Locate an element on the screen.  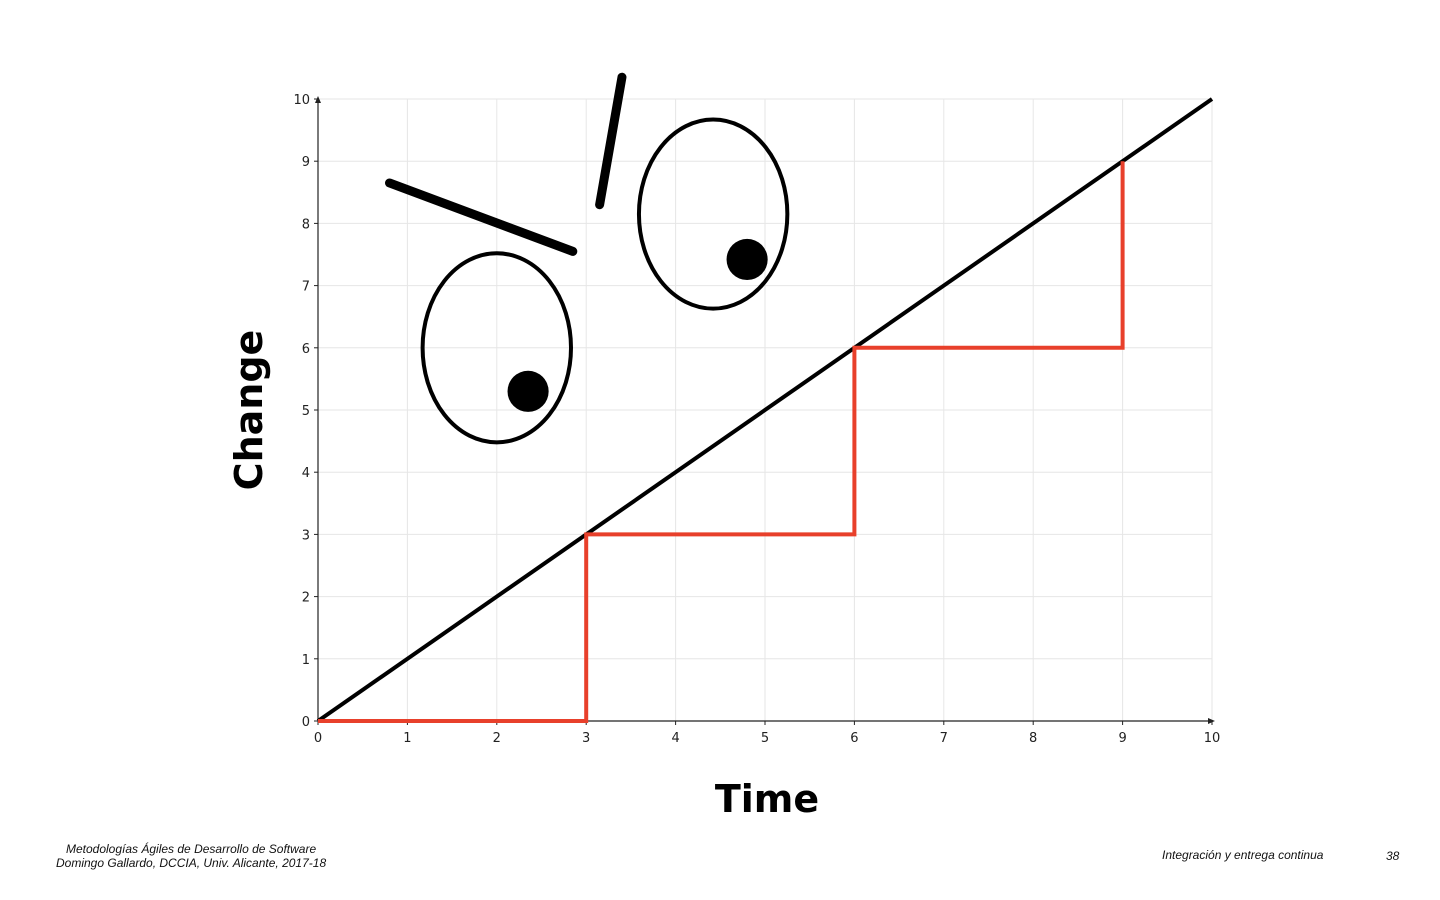
y-tick-label: 7 is located at coordinates (306, 287).